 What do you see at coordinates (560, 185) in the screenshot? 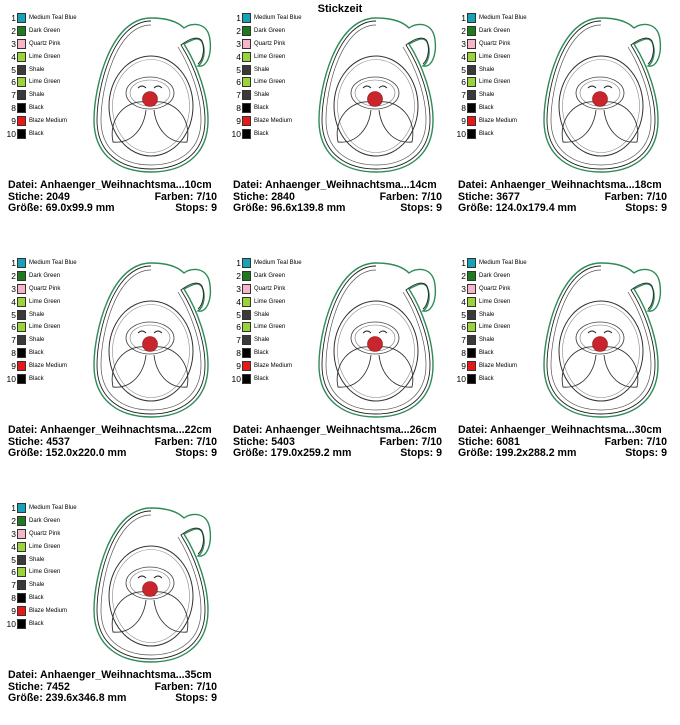
I see `file-name: Datei: Anhaenger_Weihnachtsma...18cm` at bounding box center [560, 185].